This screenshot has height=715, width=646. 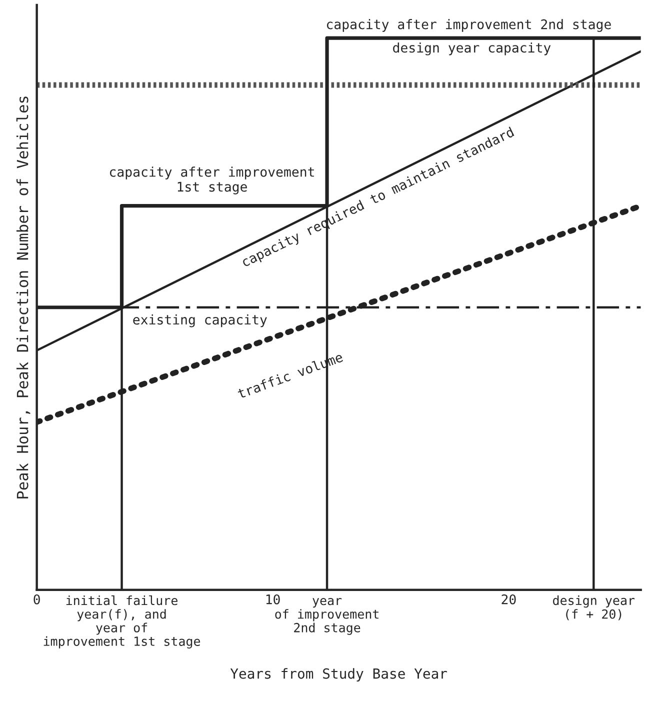 I want to click on annotation: capacity after improvement 1st stage, so click(x=212, y=180).